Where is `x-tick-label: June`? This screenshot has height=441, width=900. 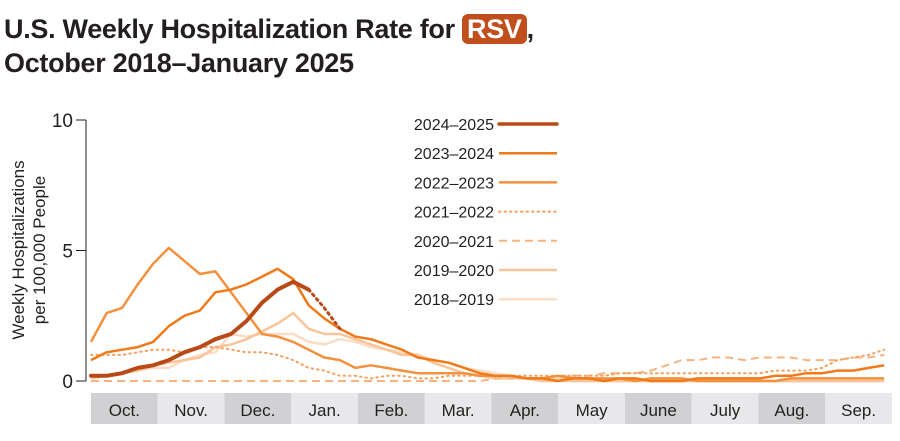
x-tick-label: June is located at coordinates (658, 410).